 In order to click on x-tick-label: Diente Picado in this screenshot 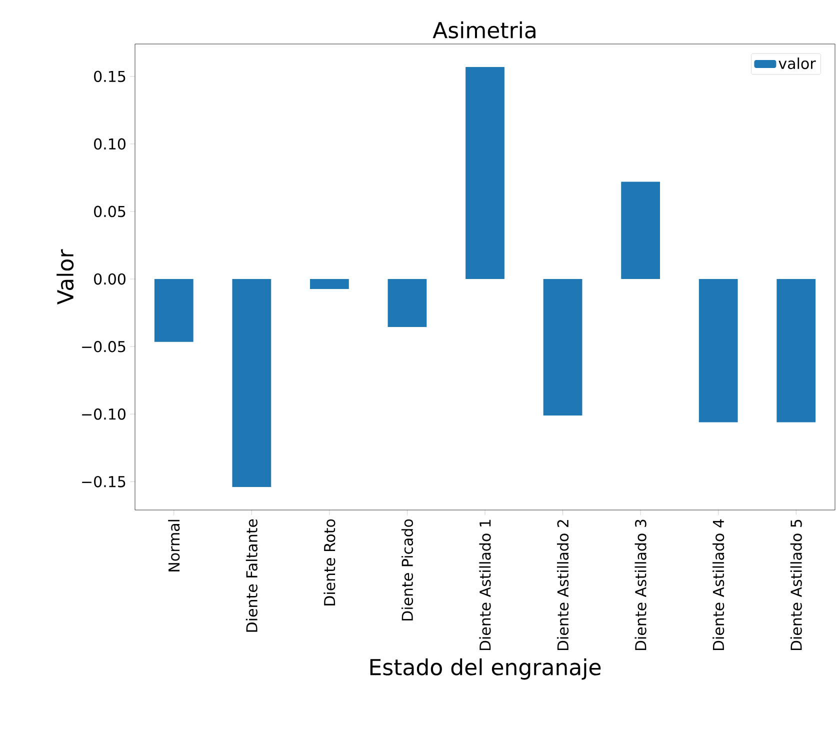, I will do `click(407, 569)`.